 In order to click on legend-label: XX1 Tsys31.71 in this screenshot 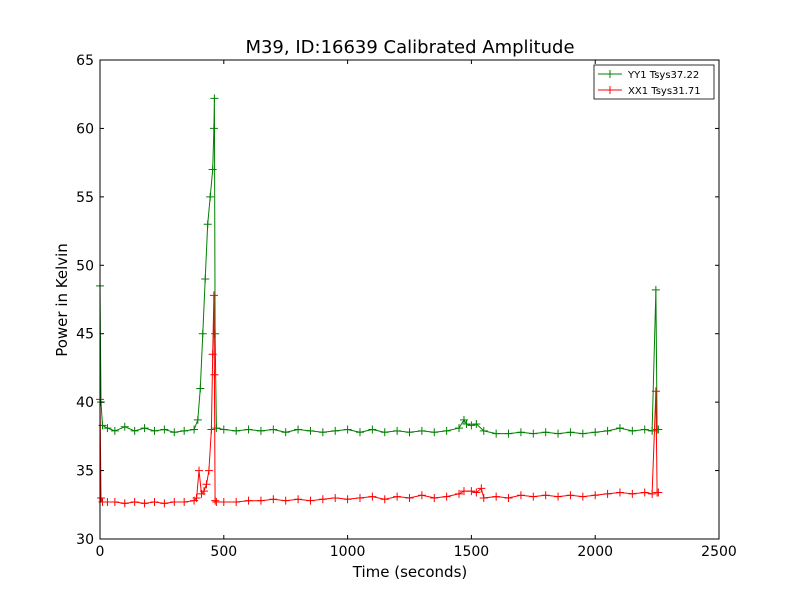, I will do `click(664, 91)`.